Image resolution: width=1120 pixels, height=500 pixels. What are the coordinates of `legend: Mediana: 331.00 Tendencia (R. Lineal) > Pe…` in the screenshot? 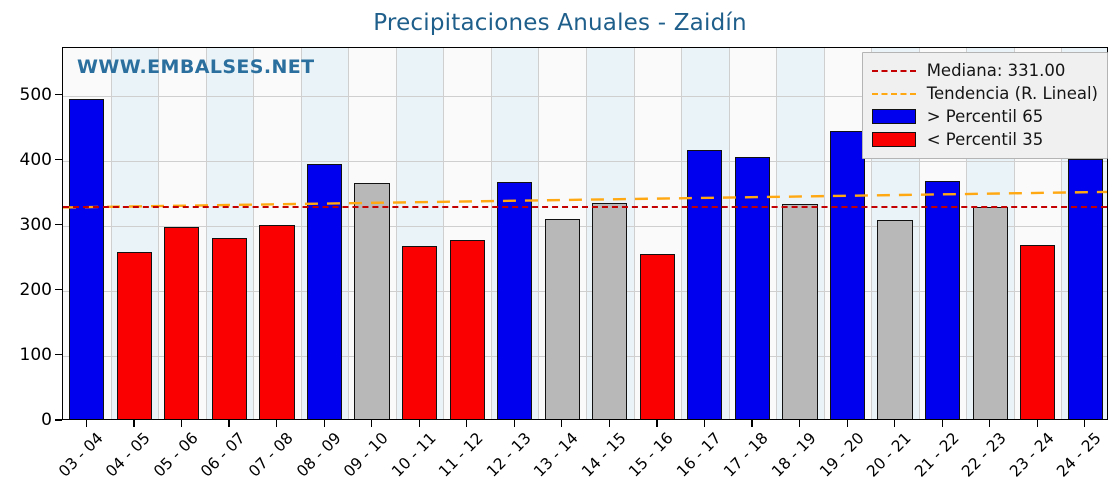 It's located at (984, 105).